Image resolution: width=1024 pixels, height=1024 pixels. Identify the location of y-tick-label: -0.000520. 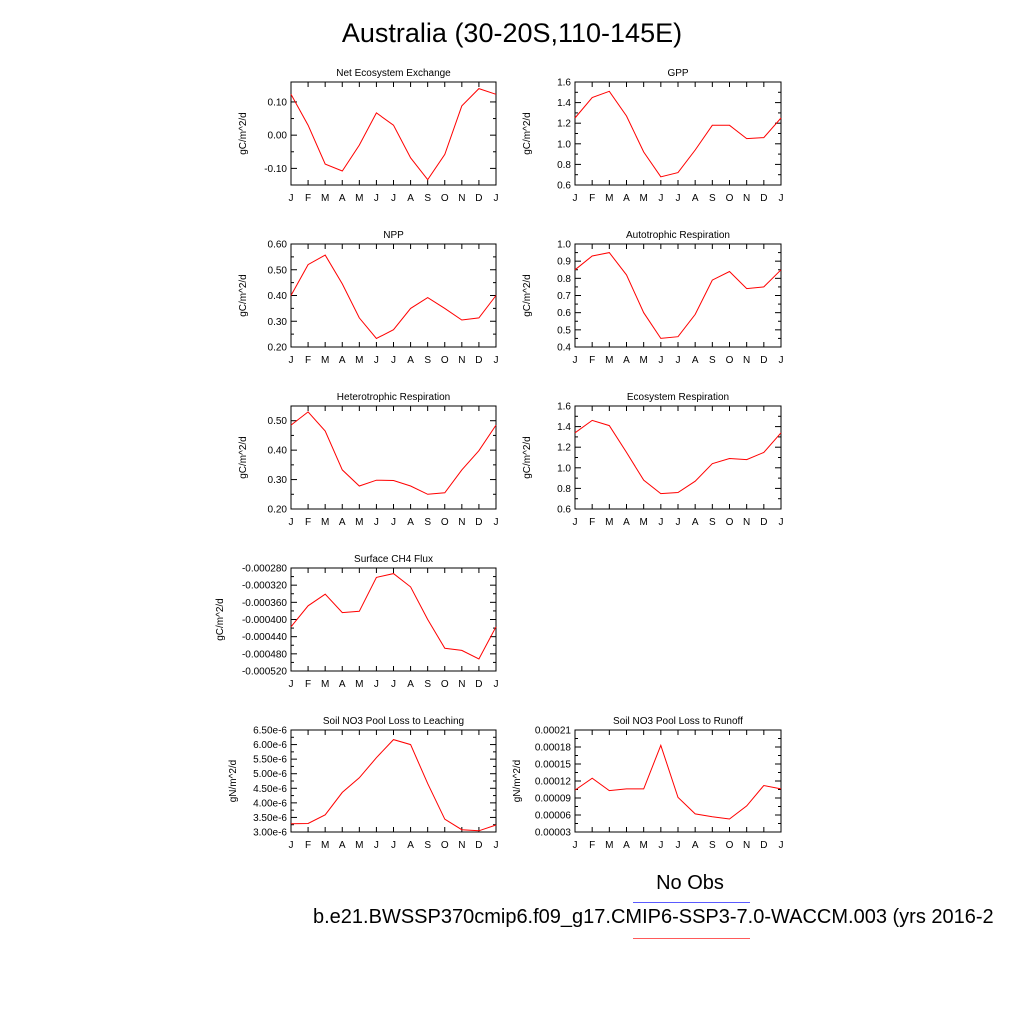
(264, 672).